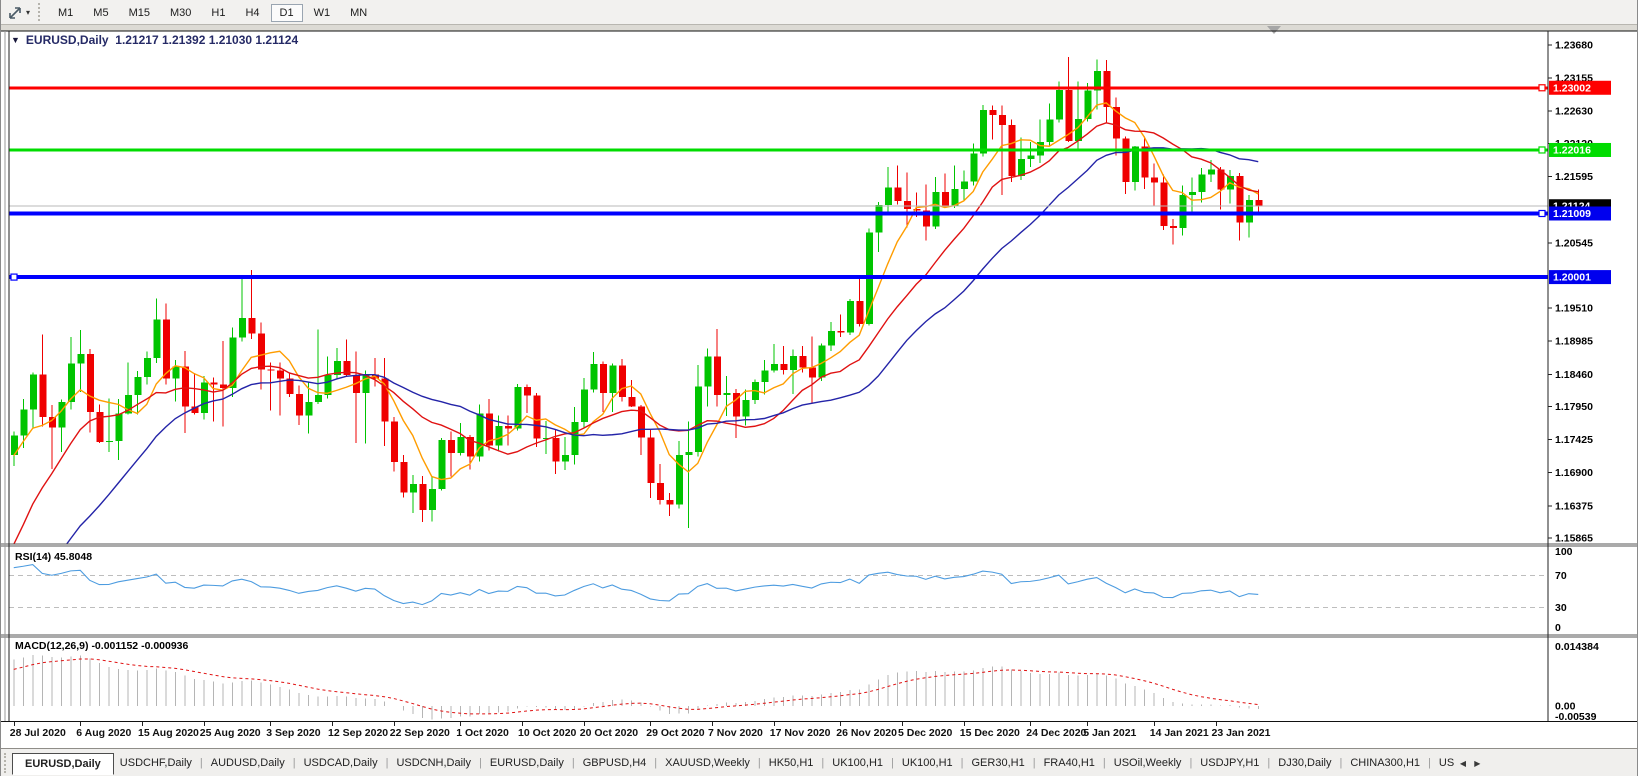 The height and width of the screenshot is (776, 1638). Describe the element at coordinates (340, 763) in the screenshot. I see `chart-tab-3: USDCAD,Daily` at that location.